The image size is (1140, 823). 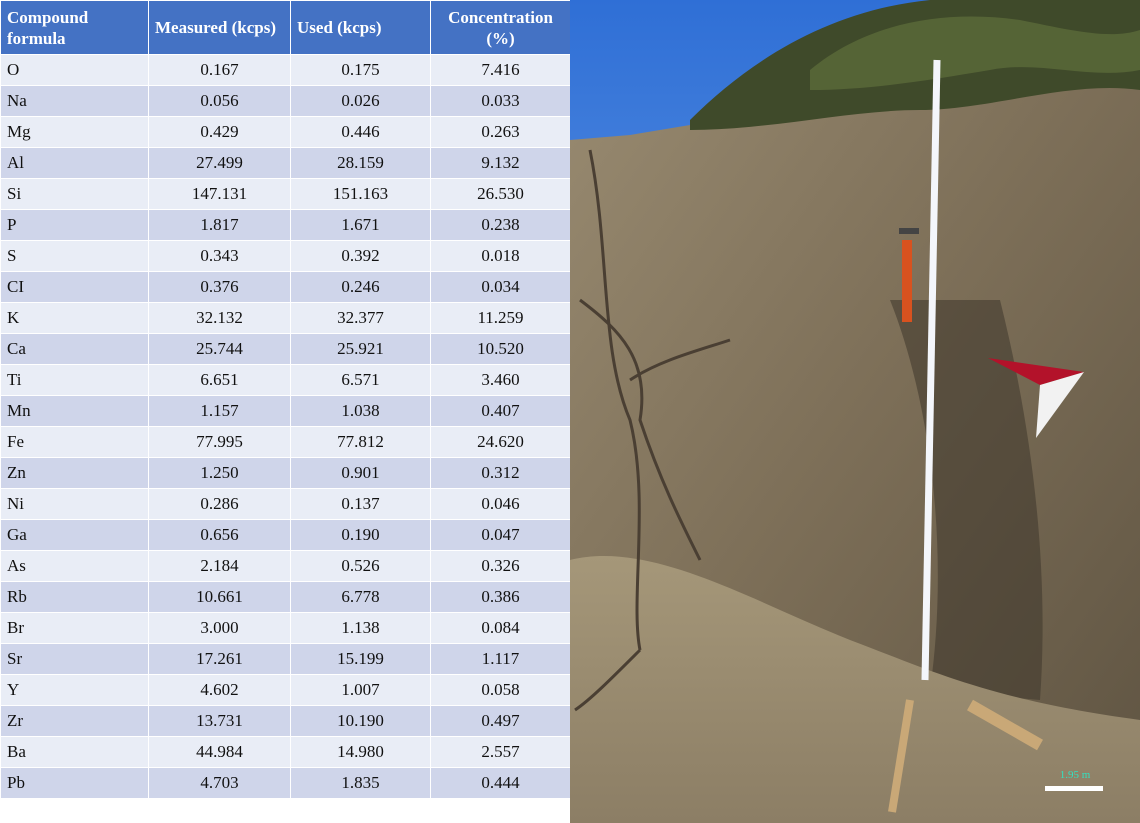 I want to click on value-cell: 1.007, so click(x=360, y=690).